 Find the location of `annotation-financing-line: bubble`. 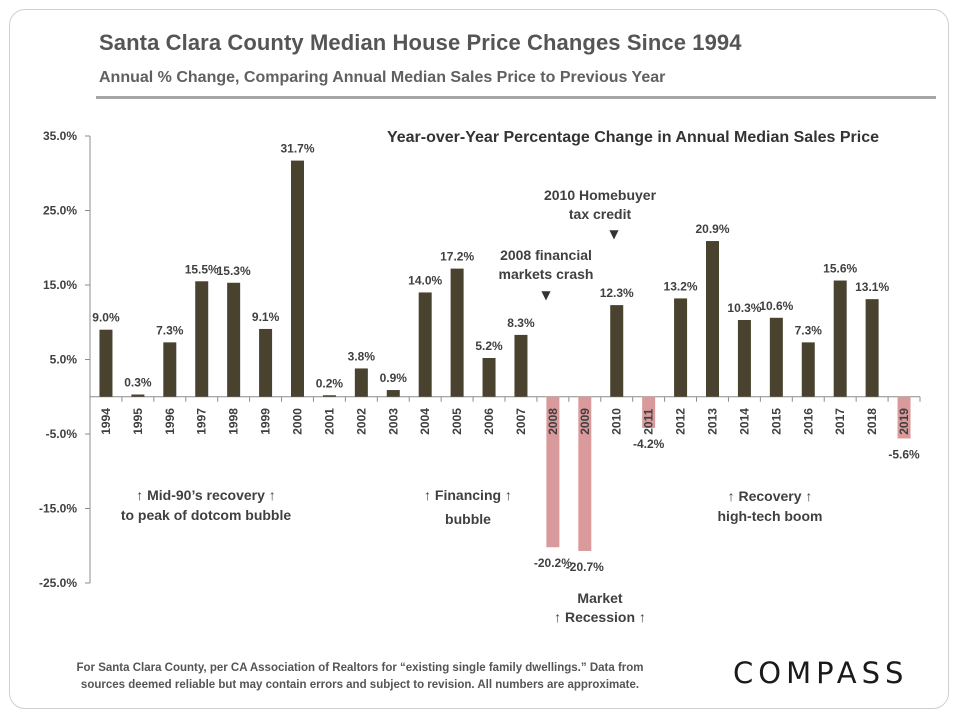

annotation-financing-line: bubble is located at coordinates (468, 519).